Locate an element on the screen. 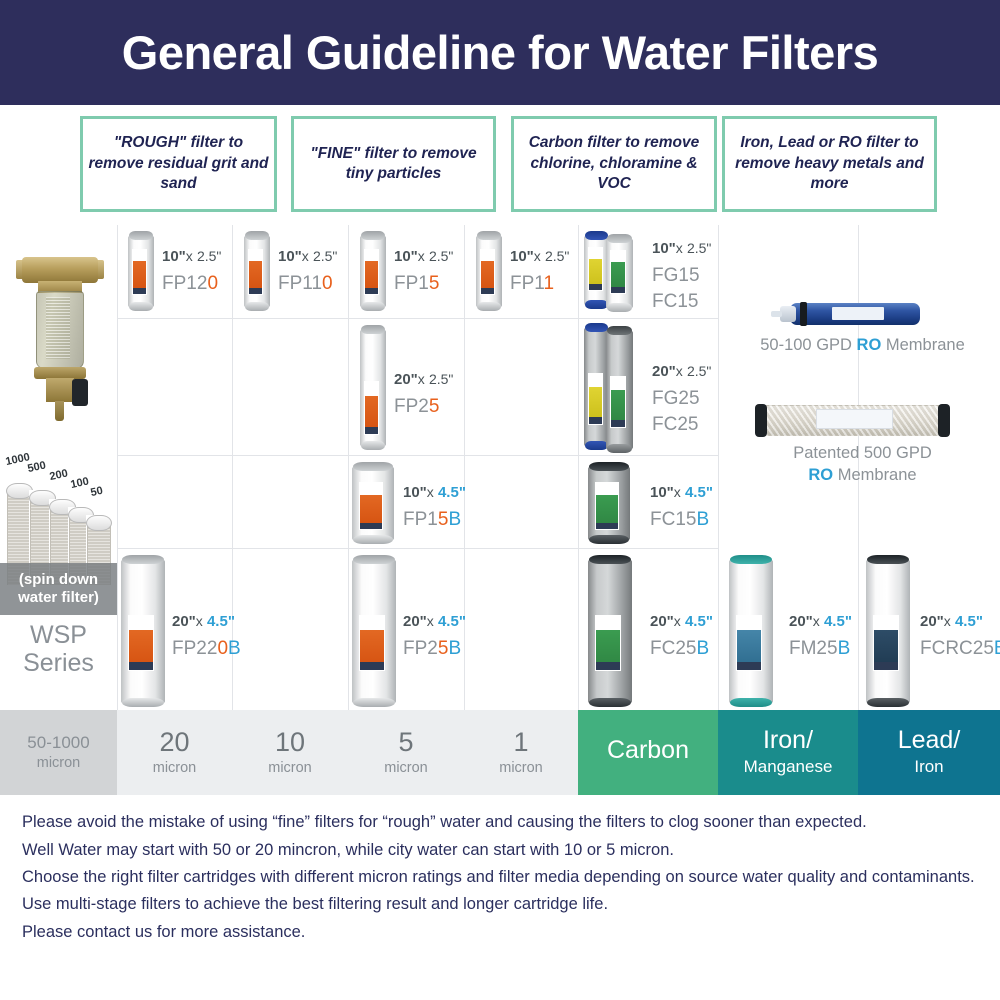  ro-big-line2: RO Membrane is located at coordinates (862, 476).